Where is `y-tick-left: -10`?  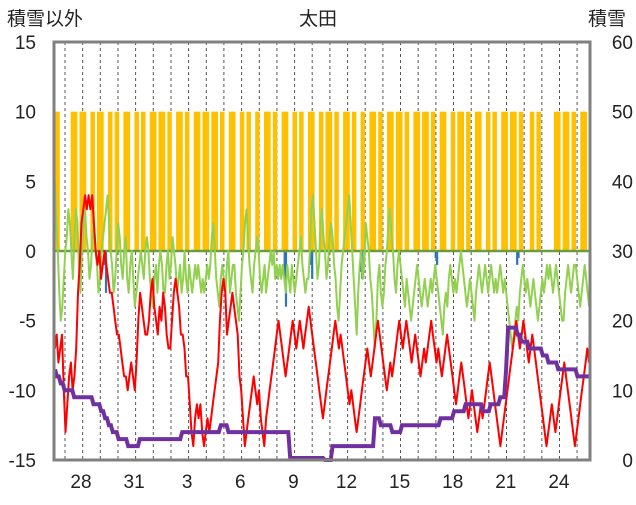 y-tick-left: -10 is located at coordinates (22, 391).